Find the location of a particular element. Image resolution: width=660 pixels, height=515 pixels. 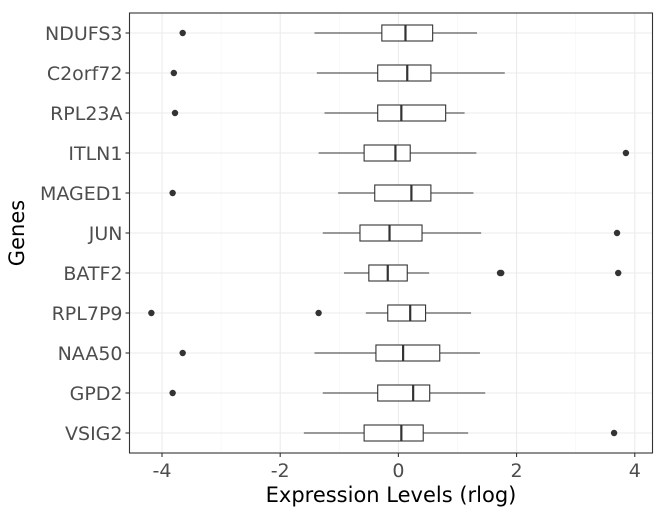

y-axis-title: Genes is located at coordinates (17, 233).